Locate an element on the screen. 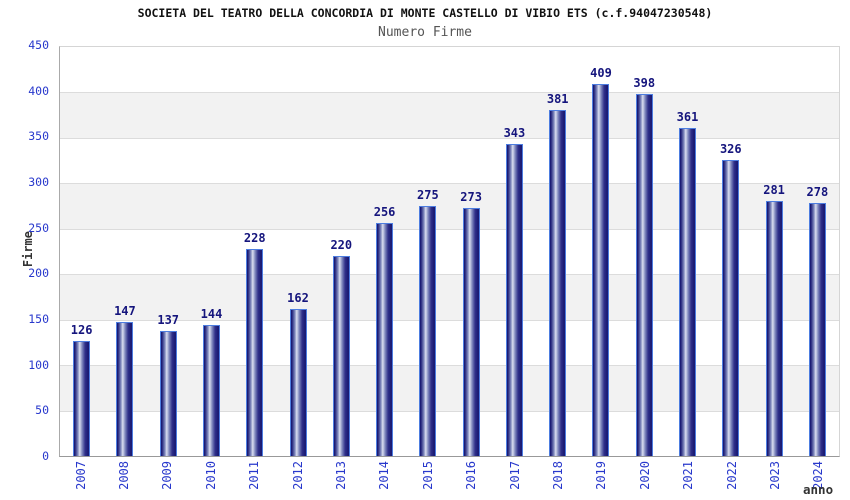  y-axis-tick-labels: 0 50 100 150 200 250 300 350 400 450 is located at coordinates (24, 250).